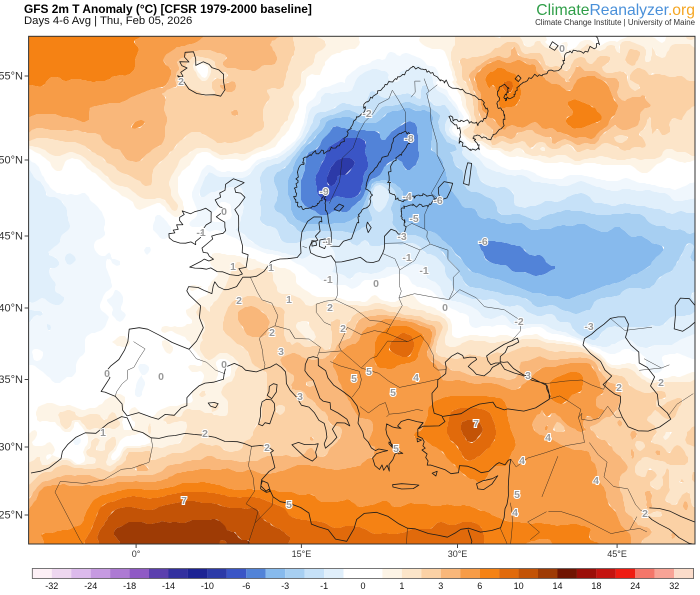 Image resolution: width=700 pixels, height=595 pixels. I want to click on svg-text: 24, so click(635, 586).